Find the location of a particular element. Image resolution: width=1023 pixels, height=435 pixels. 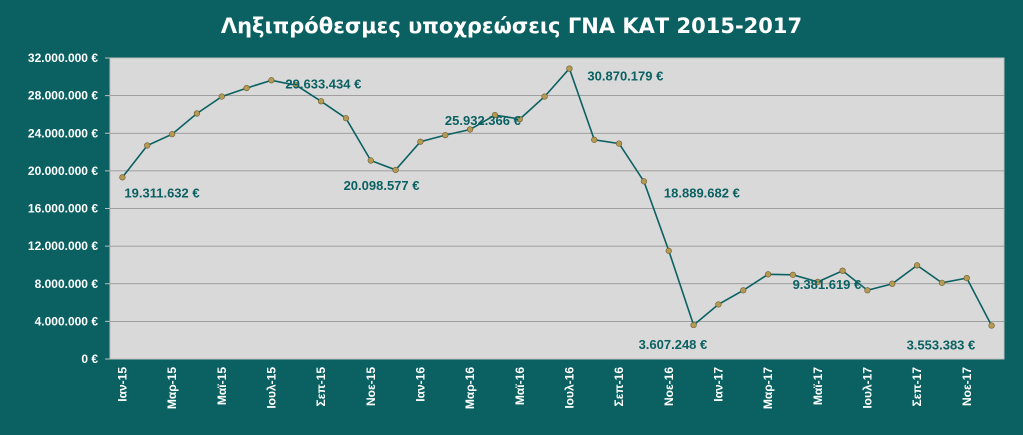

data-label: 3.553.383 € is located at coordinates (941, 345).